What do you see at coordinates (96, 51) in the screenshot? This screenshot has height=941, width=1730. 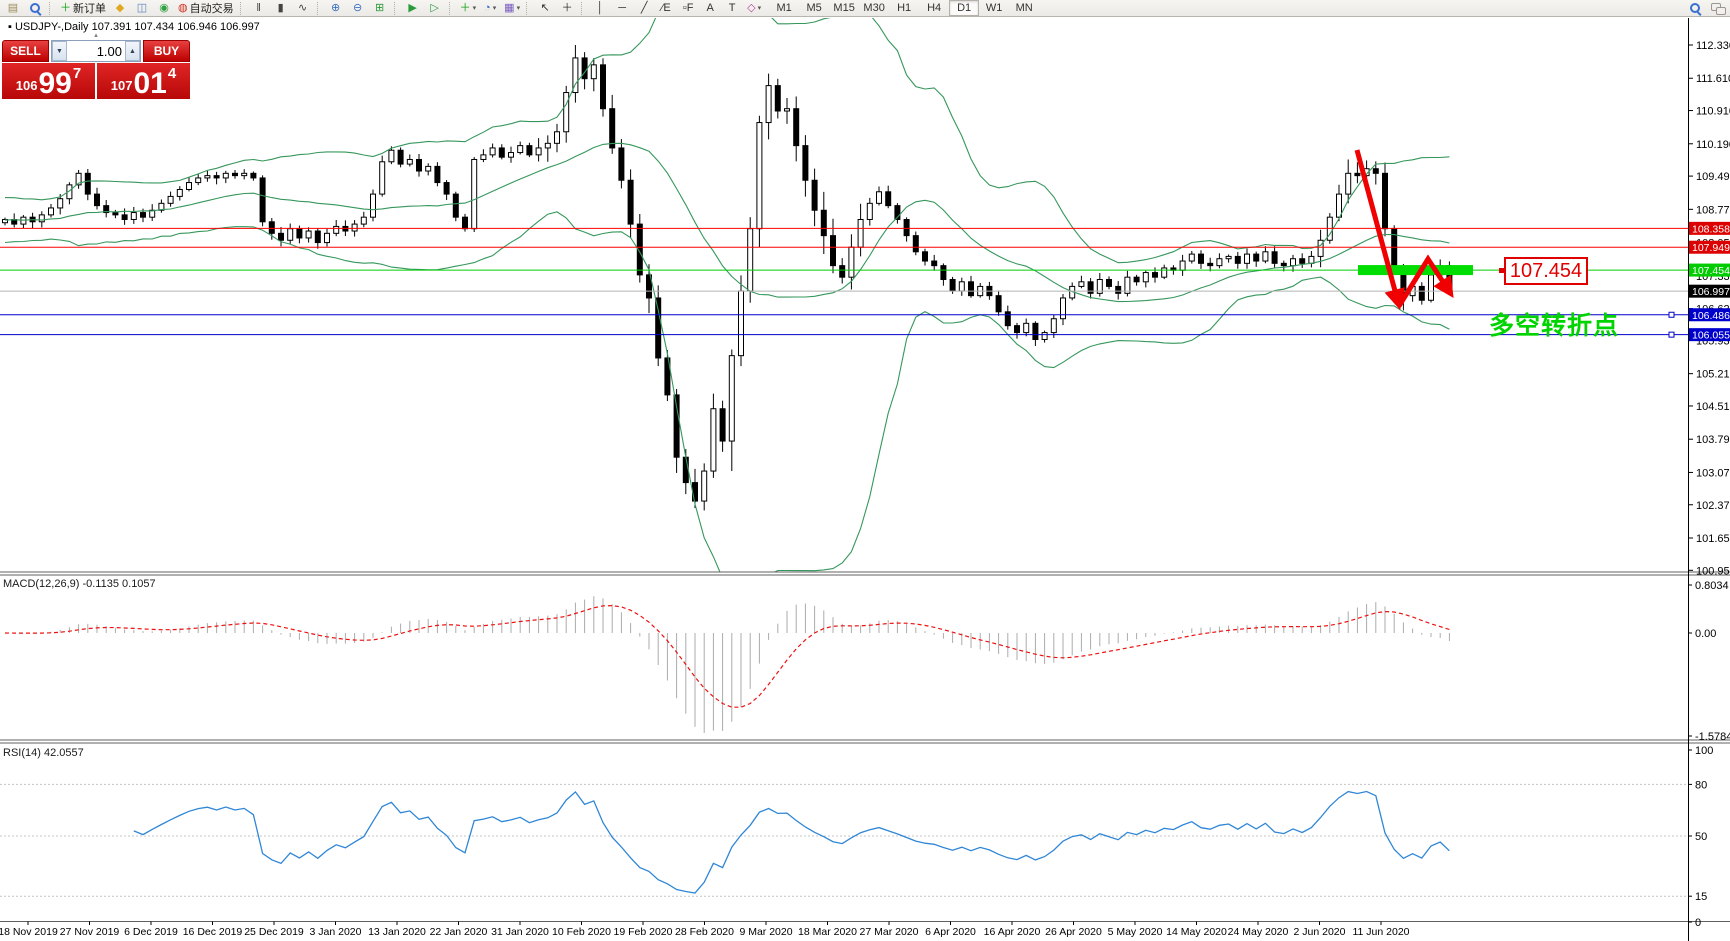 I see `volume-input` at bounding box center [96, 51].